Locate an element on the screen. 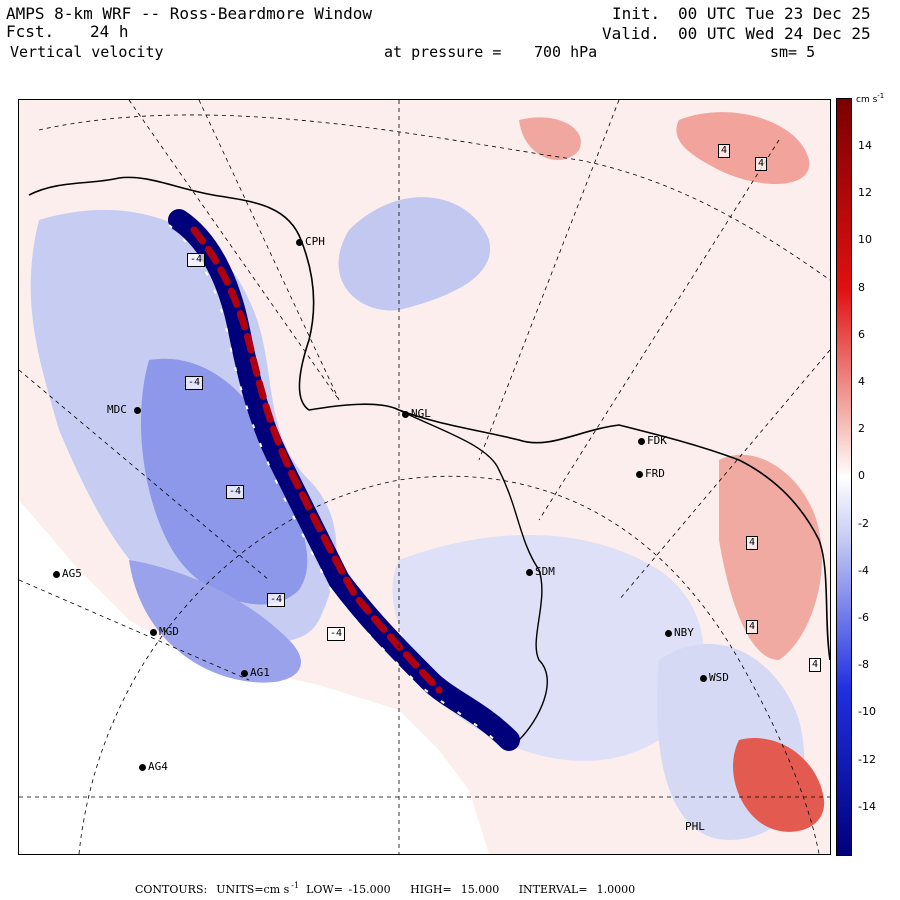 The height and width of the screenshot is (900, 900). pressure-value: 700 hPa is located at coordinates (566, 52).